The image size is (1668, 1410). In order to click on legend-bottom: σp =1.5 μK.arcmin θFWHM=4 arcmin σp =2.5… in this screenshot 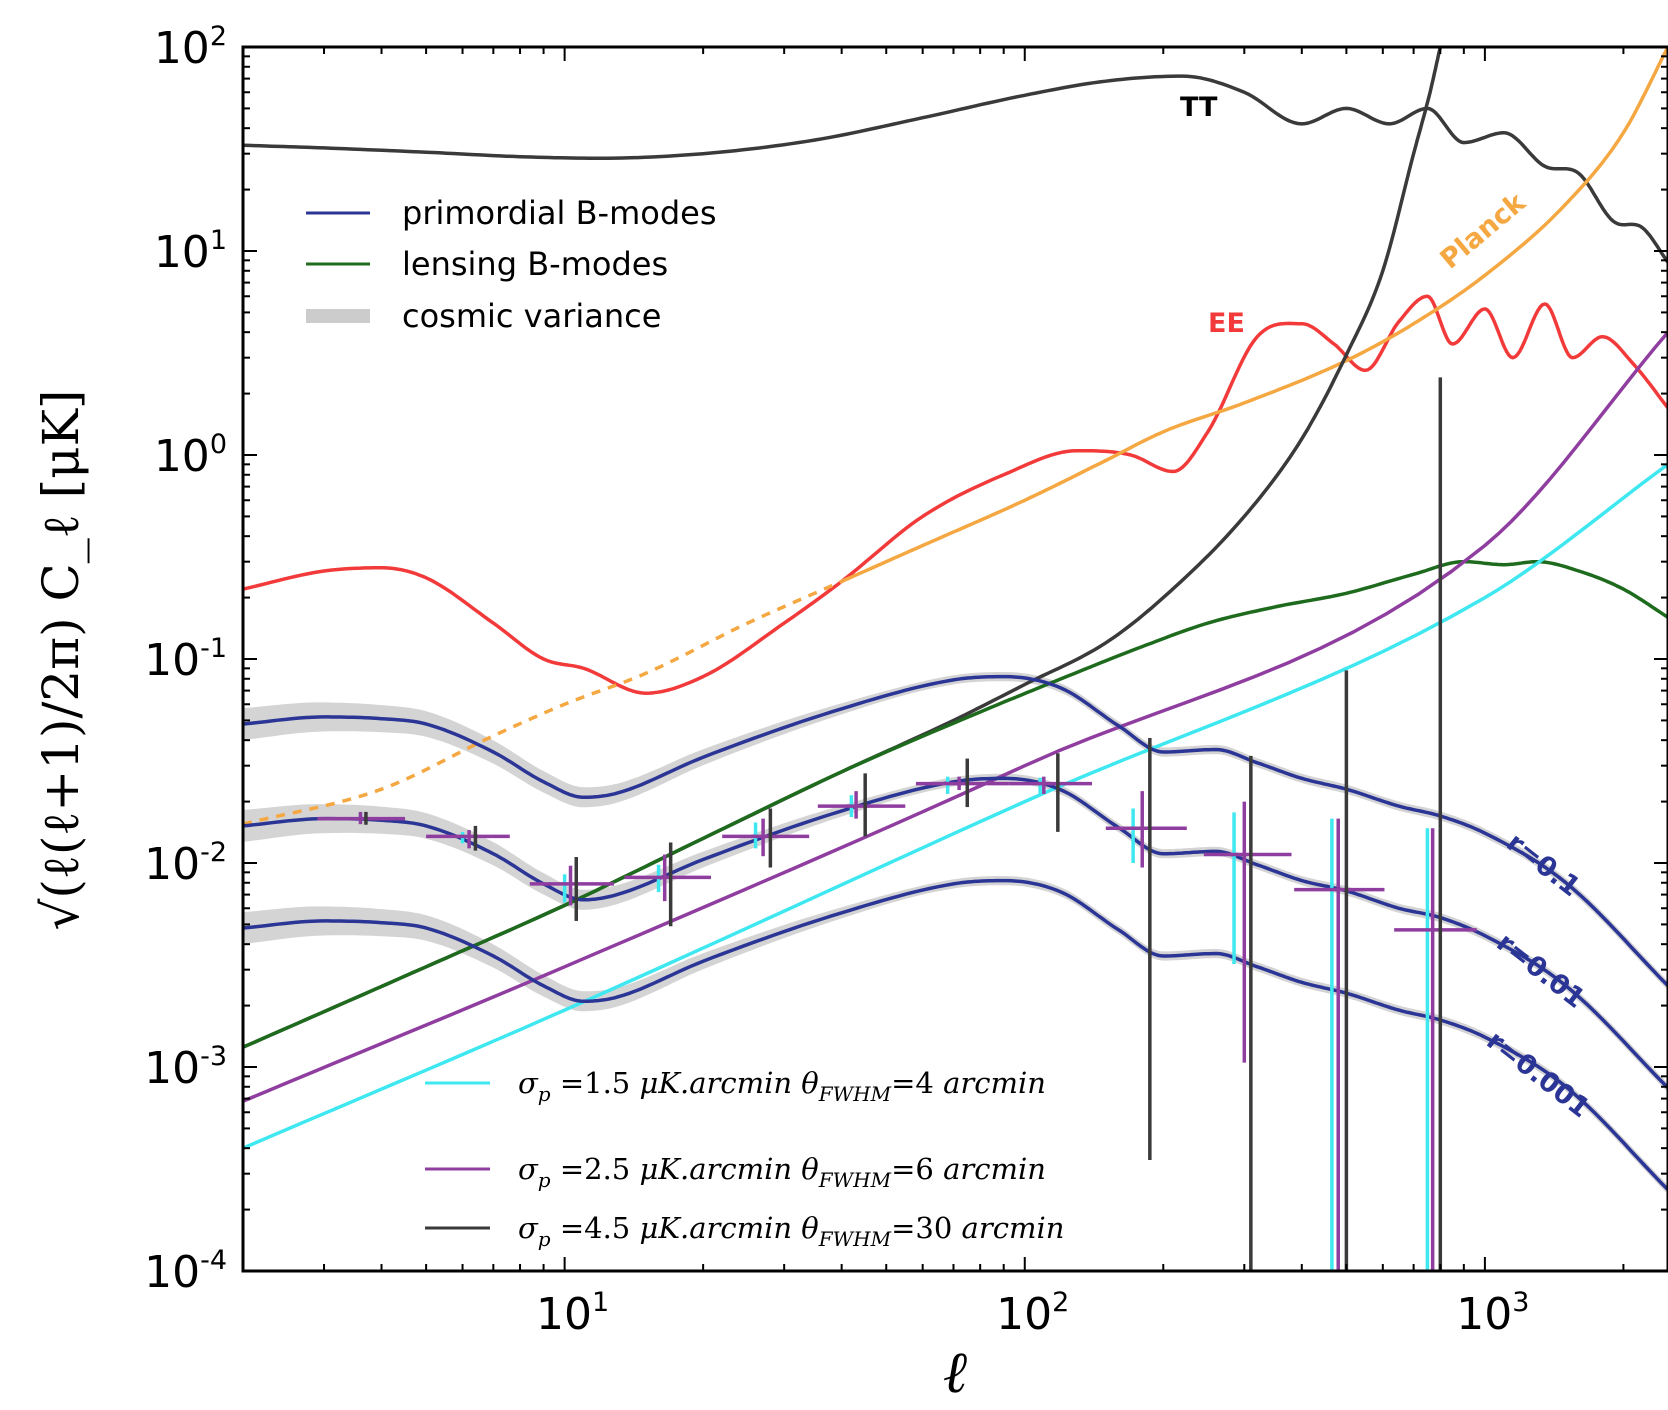, I will do `click(744, 1158)`.